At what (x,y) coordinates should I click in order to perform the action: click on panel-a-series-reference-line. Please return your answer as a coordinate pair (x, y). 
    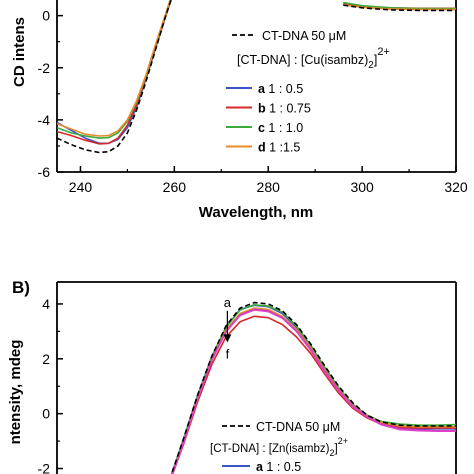
    Looking at the image, I should click on (114, 77).